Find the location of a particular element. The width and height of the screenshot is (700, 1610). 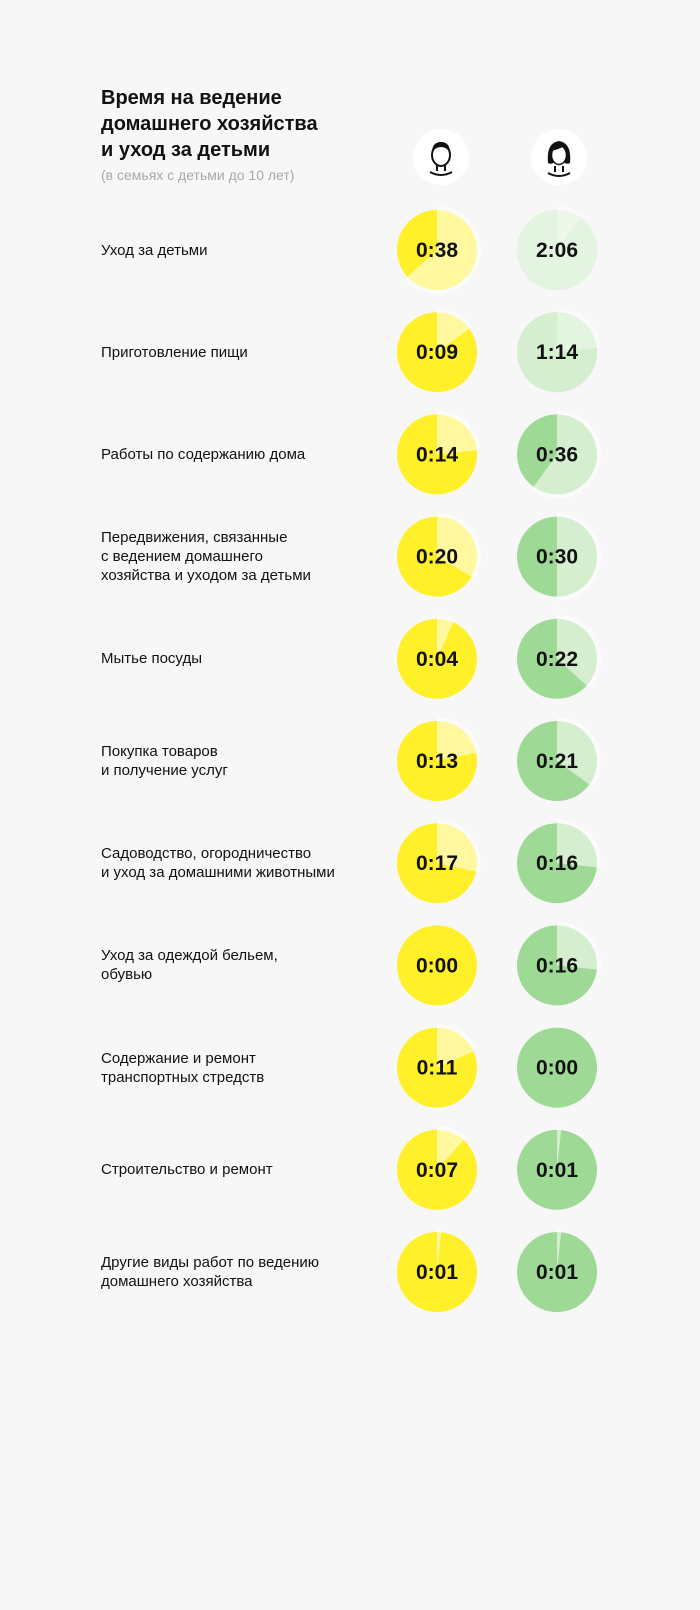

men-value-label: 0:20 is located at coordinates (437, 557).